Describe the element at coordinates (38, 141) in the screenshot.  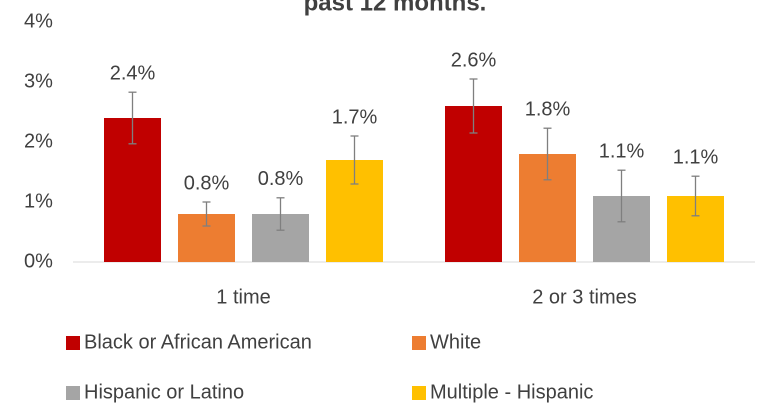
I see `y-tick-label: 2%` at that location.